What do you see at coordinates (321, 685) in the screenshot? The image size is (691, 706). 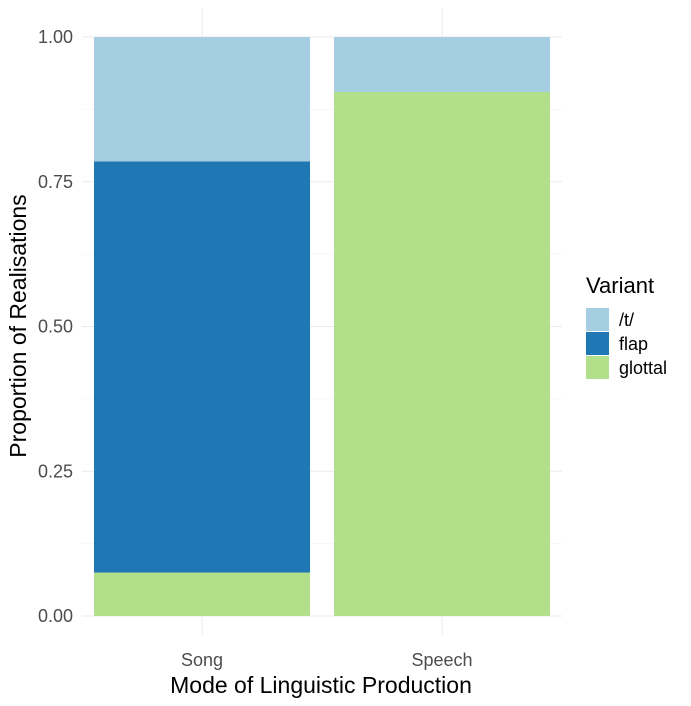 I see `x-axis-title: Mode of Linguistic Production` at bounding box center [321, 685].